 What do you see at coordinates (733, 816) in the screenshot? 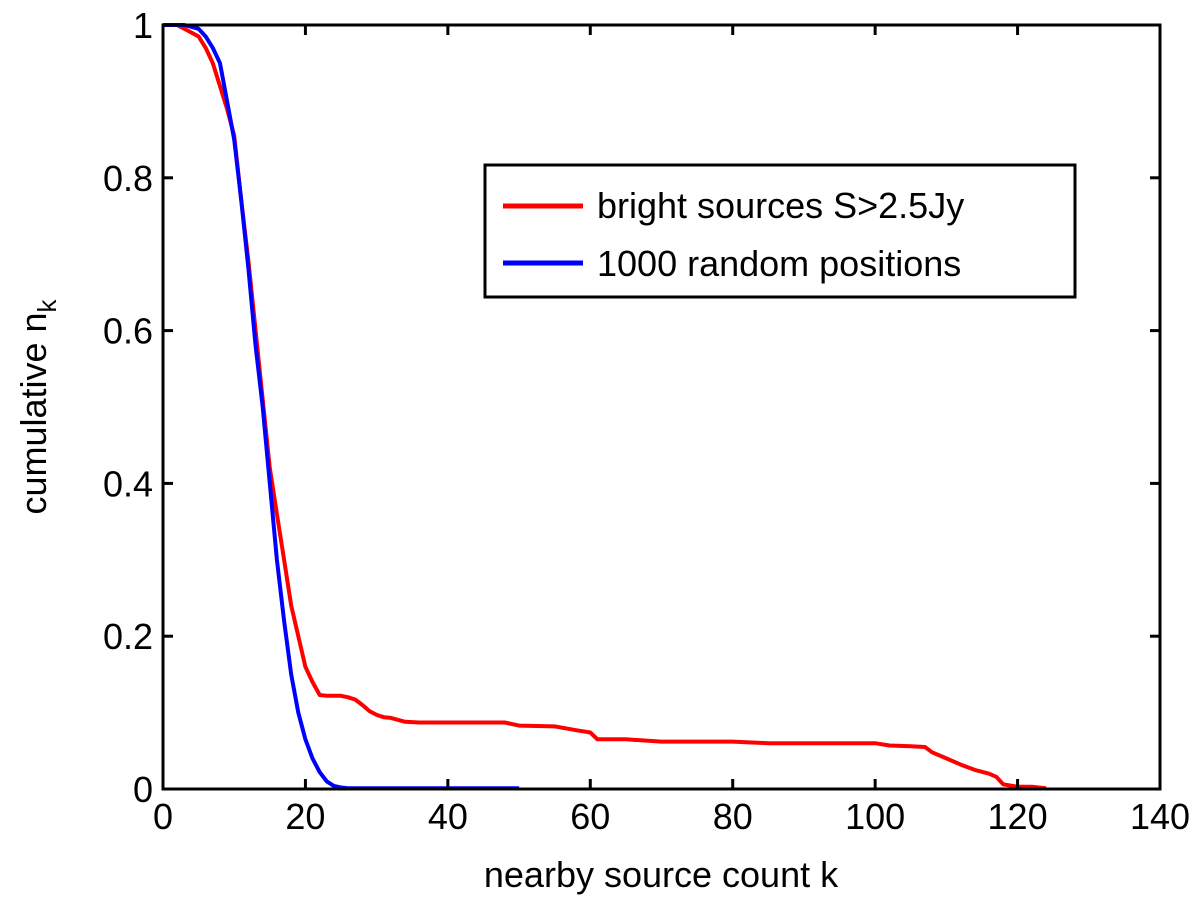
I see `x-tick-label: 80` at bounding box center [733, 816].